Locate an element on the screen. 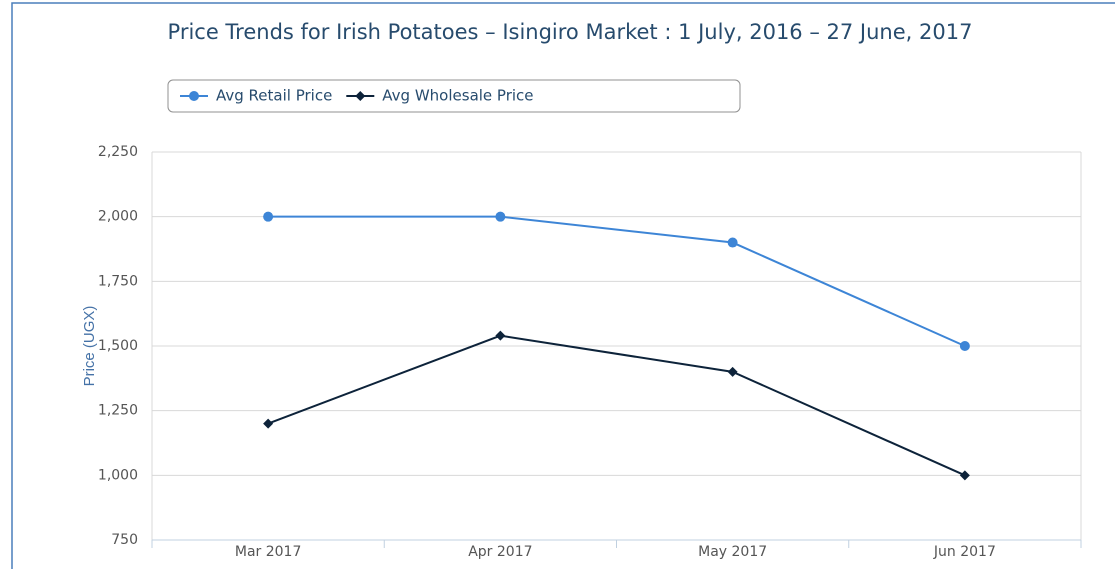  y-tick-label: 1,500 is located at coordinates (118, 346).